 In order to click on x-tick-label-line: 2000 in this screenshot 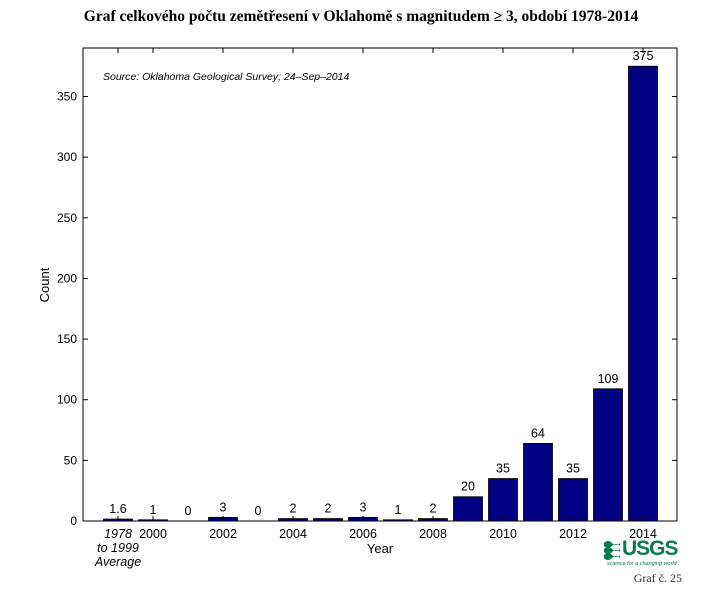, I will do `click(153, 534)`.